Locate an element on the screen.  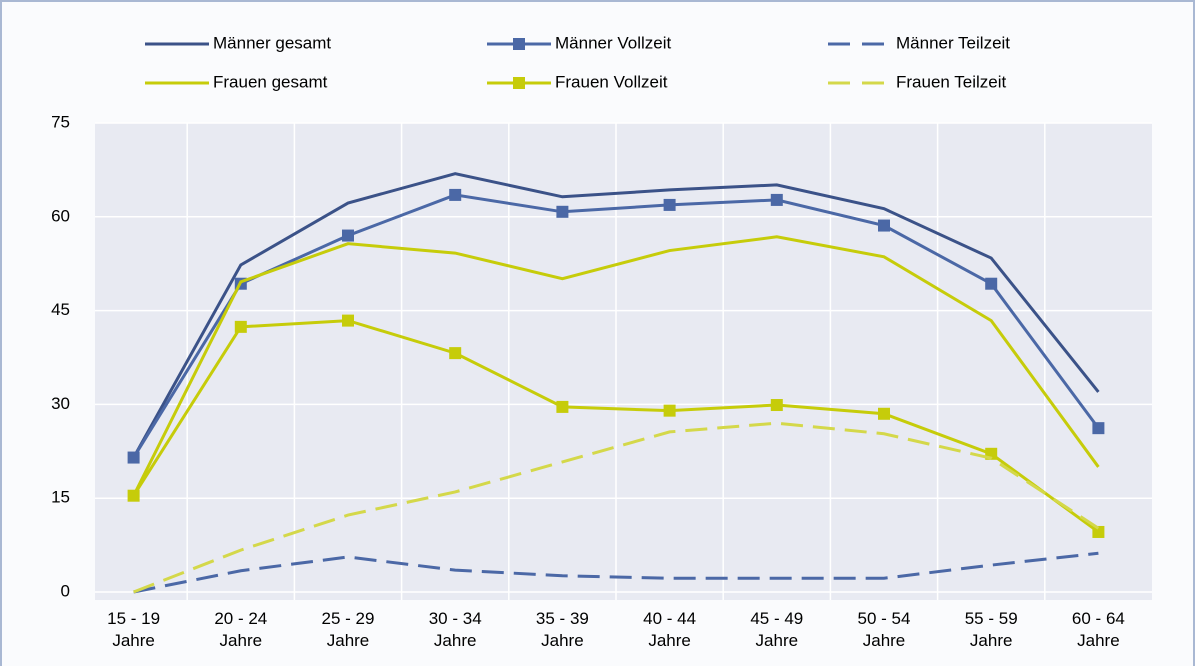
legend-label: Männer Vollzeit is located at coordinates (613, 42).